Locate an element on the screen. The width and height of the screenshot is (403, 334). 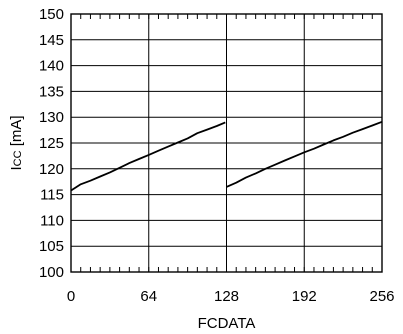
y-tick-label: 110 is located at coordinates (52, 220).